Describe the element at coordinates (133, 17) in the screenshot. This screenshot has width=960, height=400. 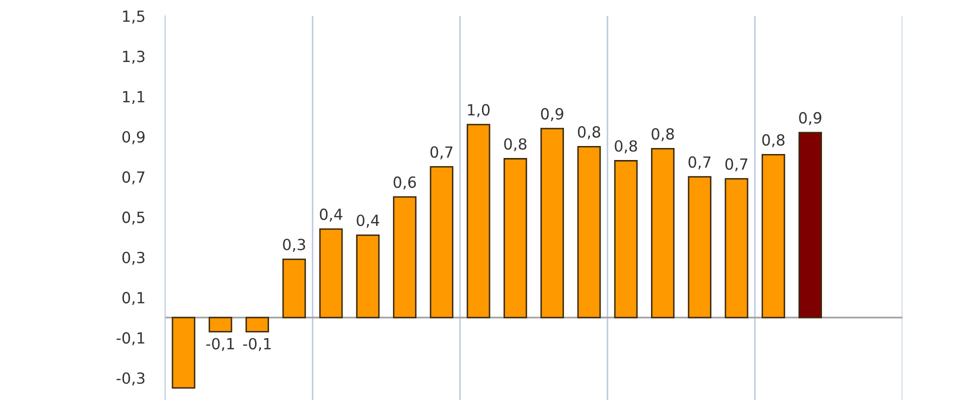
I see `y-tick-label: 1,5` at that location.